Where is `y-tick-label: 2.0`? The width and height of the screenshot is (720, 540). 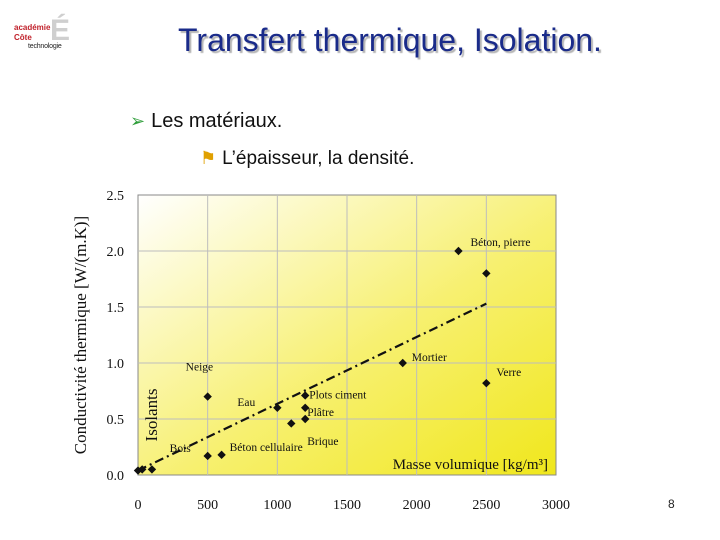
y-tick-label: 2.0 is located at coordinates (116, 252).